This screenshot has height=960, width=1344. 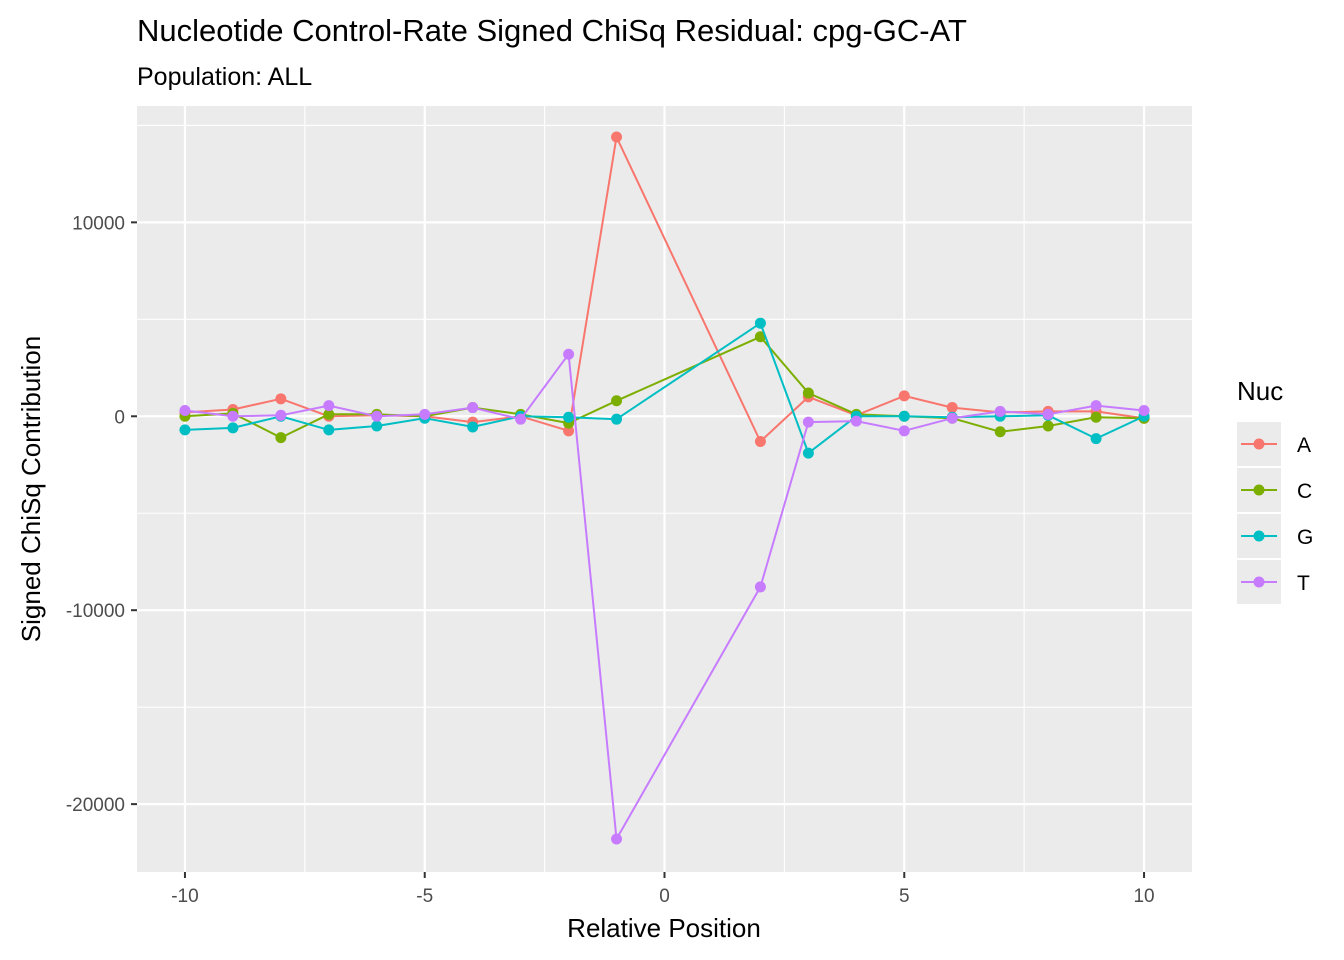 I want to click on legend-label: G, so click(x=1305, y=537).